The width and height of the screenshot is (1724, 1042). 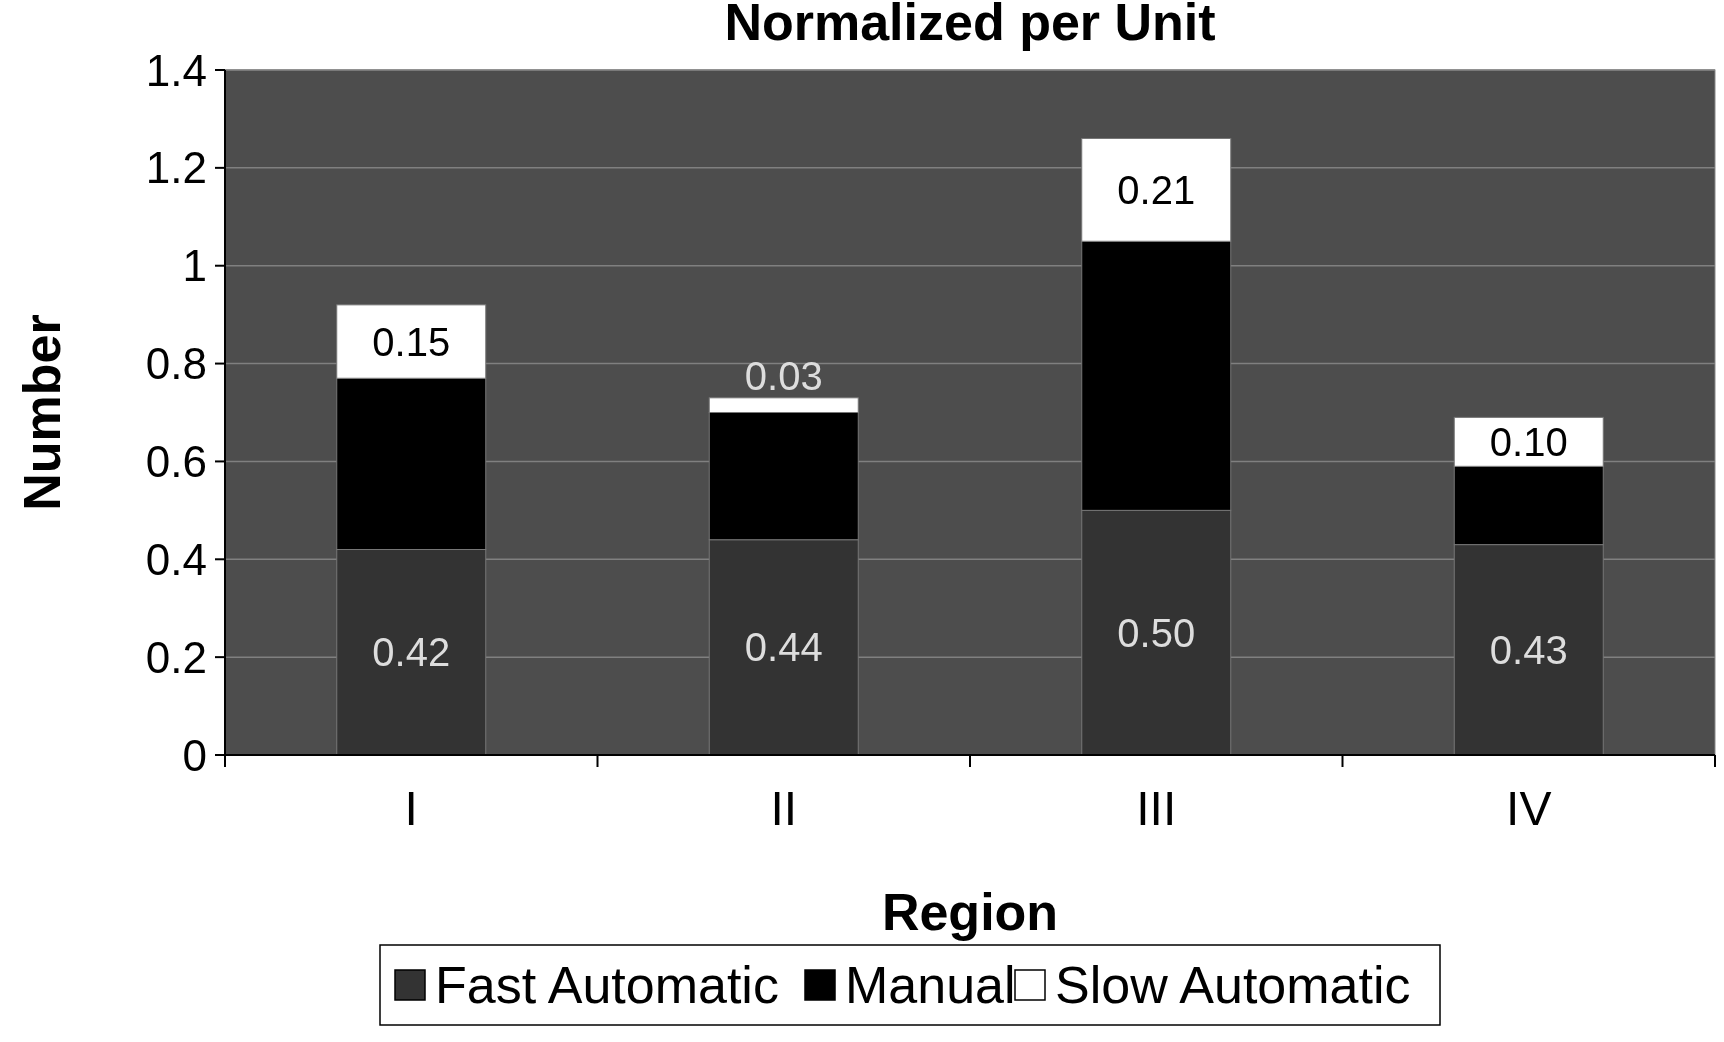 What do you see at coordinates (930, 985) in the screenshot?
I see `legend-label: Manual` at bounding box center [930, 985].